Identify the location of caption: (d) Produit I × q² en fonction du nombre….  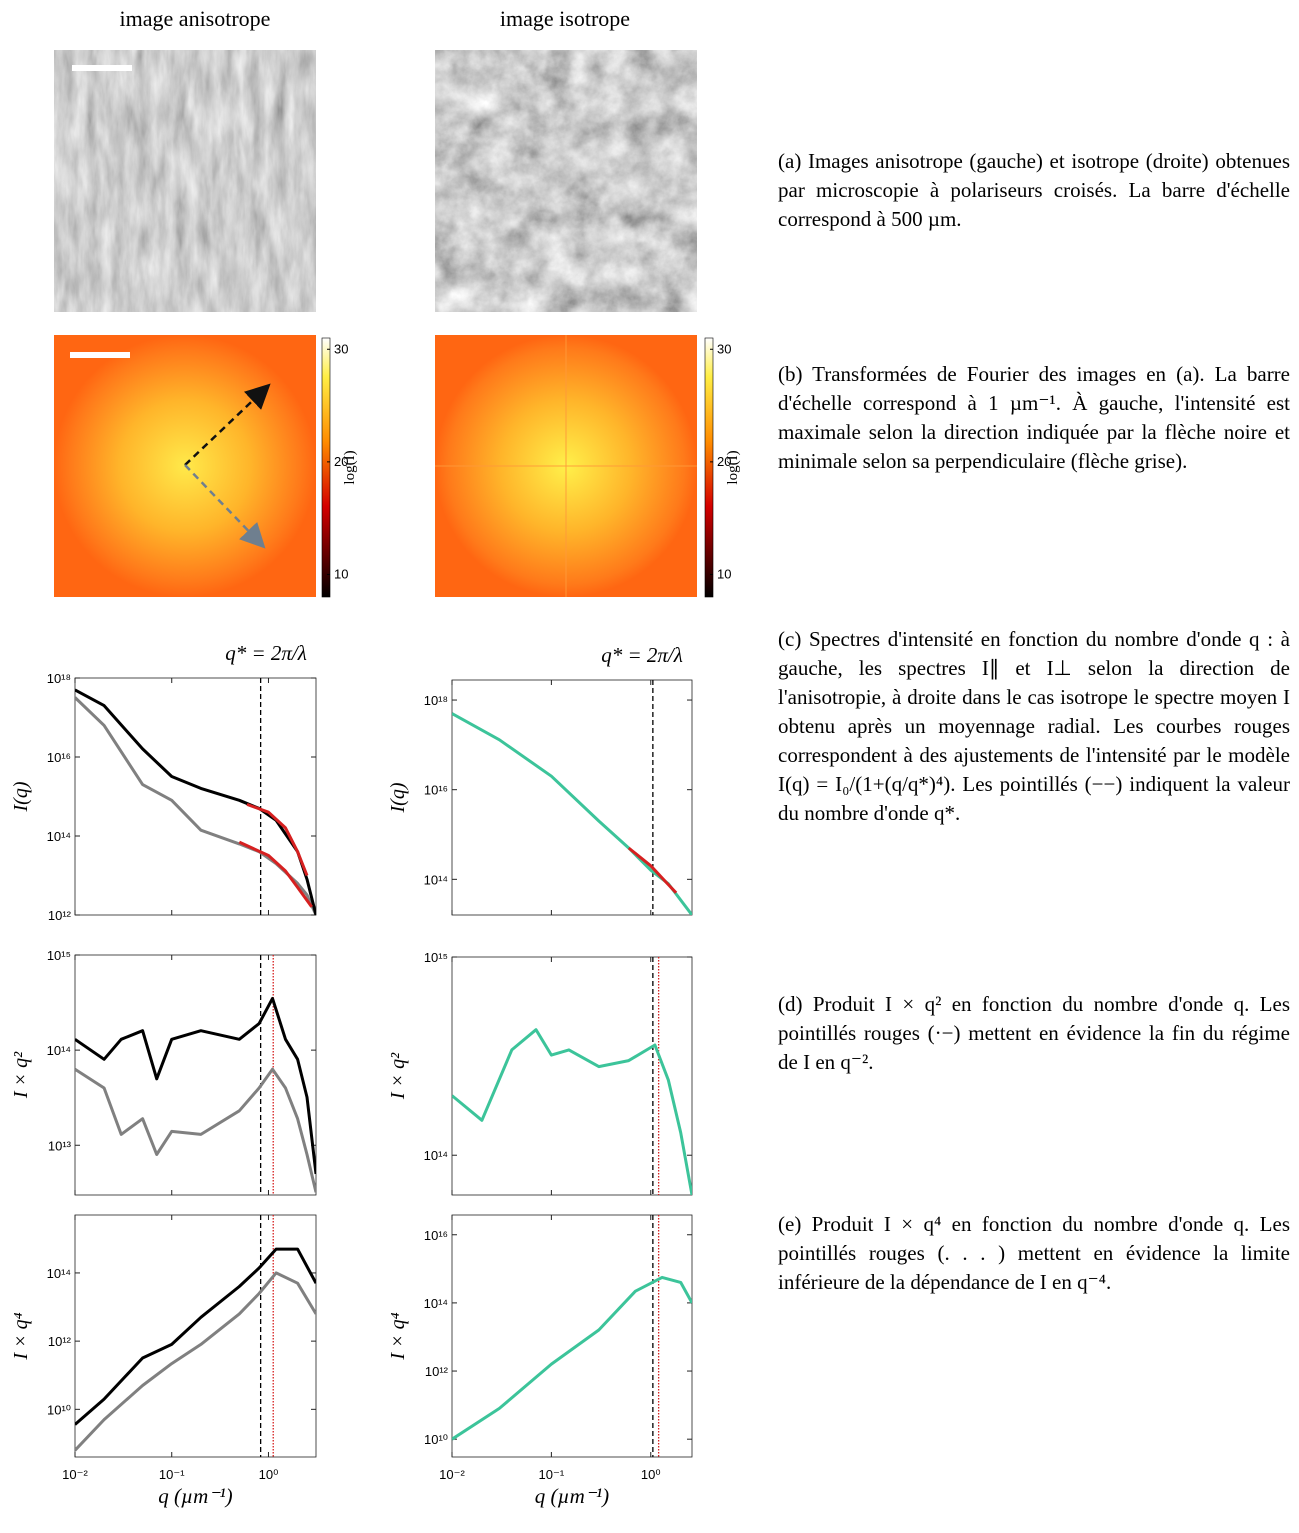
(1034, 1033).